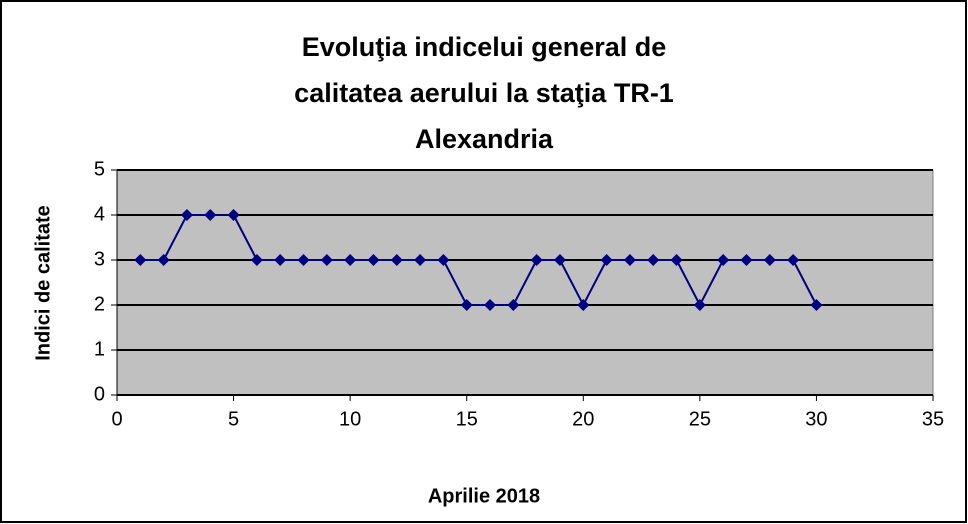 Image resolution: width=968 pixels, height=524 pixels. Describe the element at coordinates (99, 259) in the screenshot. I see `y-tick-label: 3` at that location.